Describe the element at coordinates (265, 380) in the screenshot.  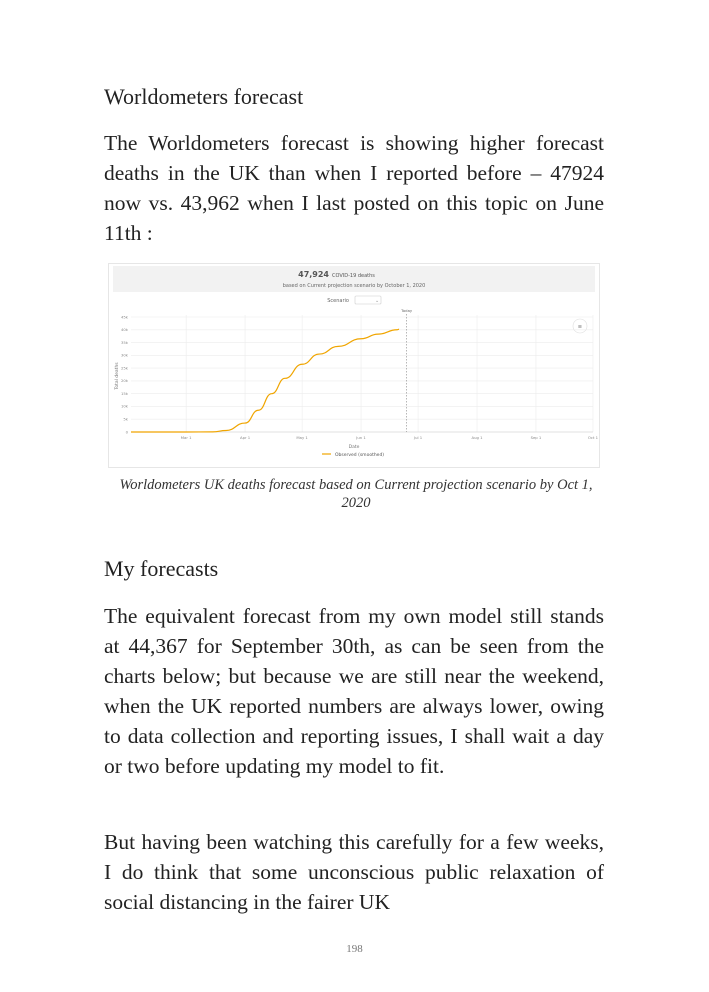
I see `series-line-observed-smoothed` at that location.